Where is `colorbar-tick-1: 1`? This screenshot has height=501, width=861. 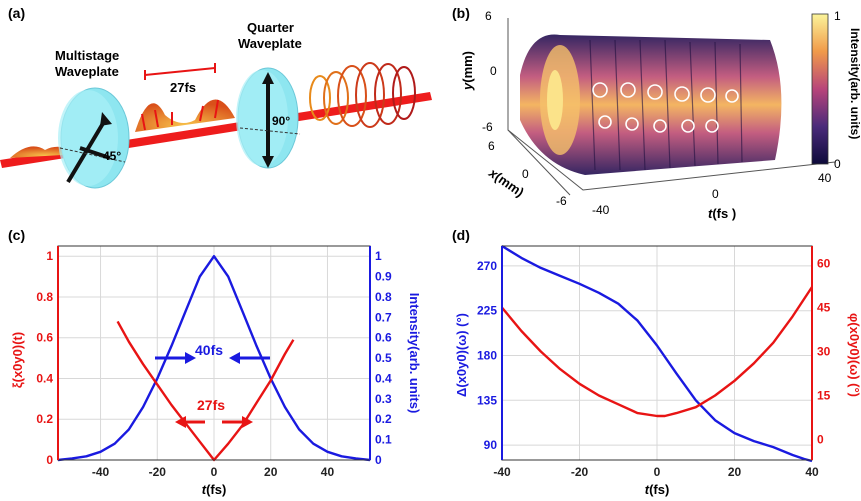 colorbar-tick-1: 1 is located at coordinates (837, 16).